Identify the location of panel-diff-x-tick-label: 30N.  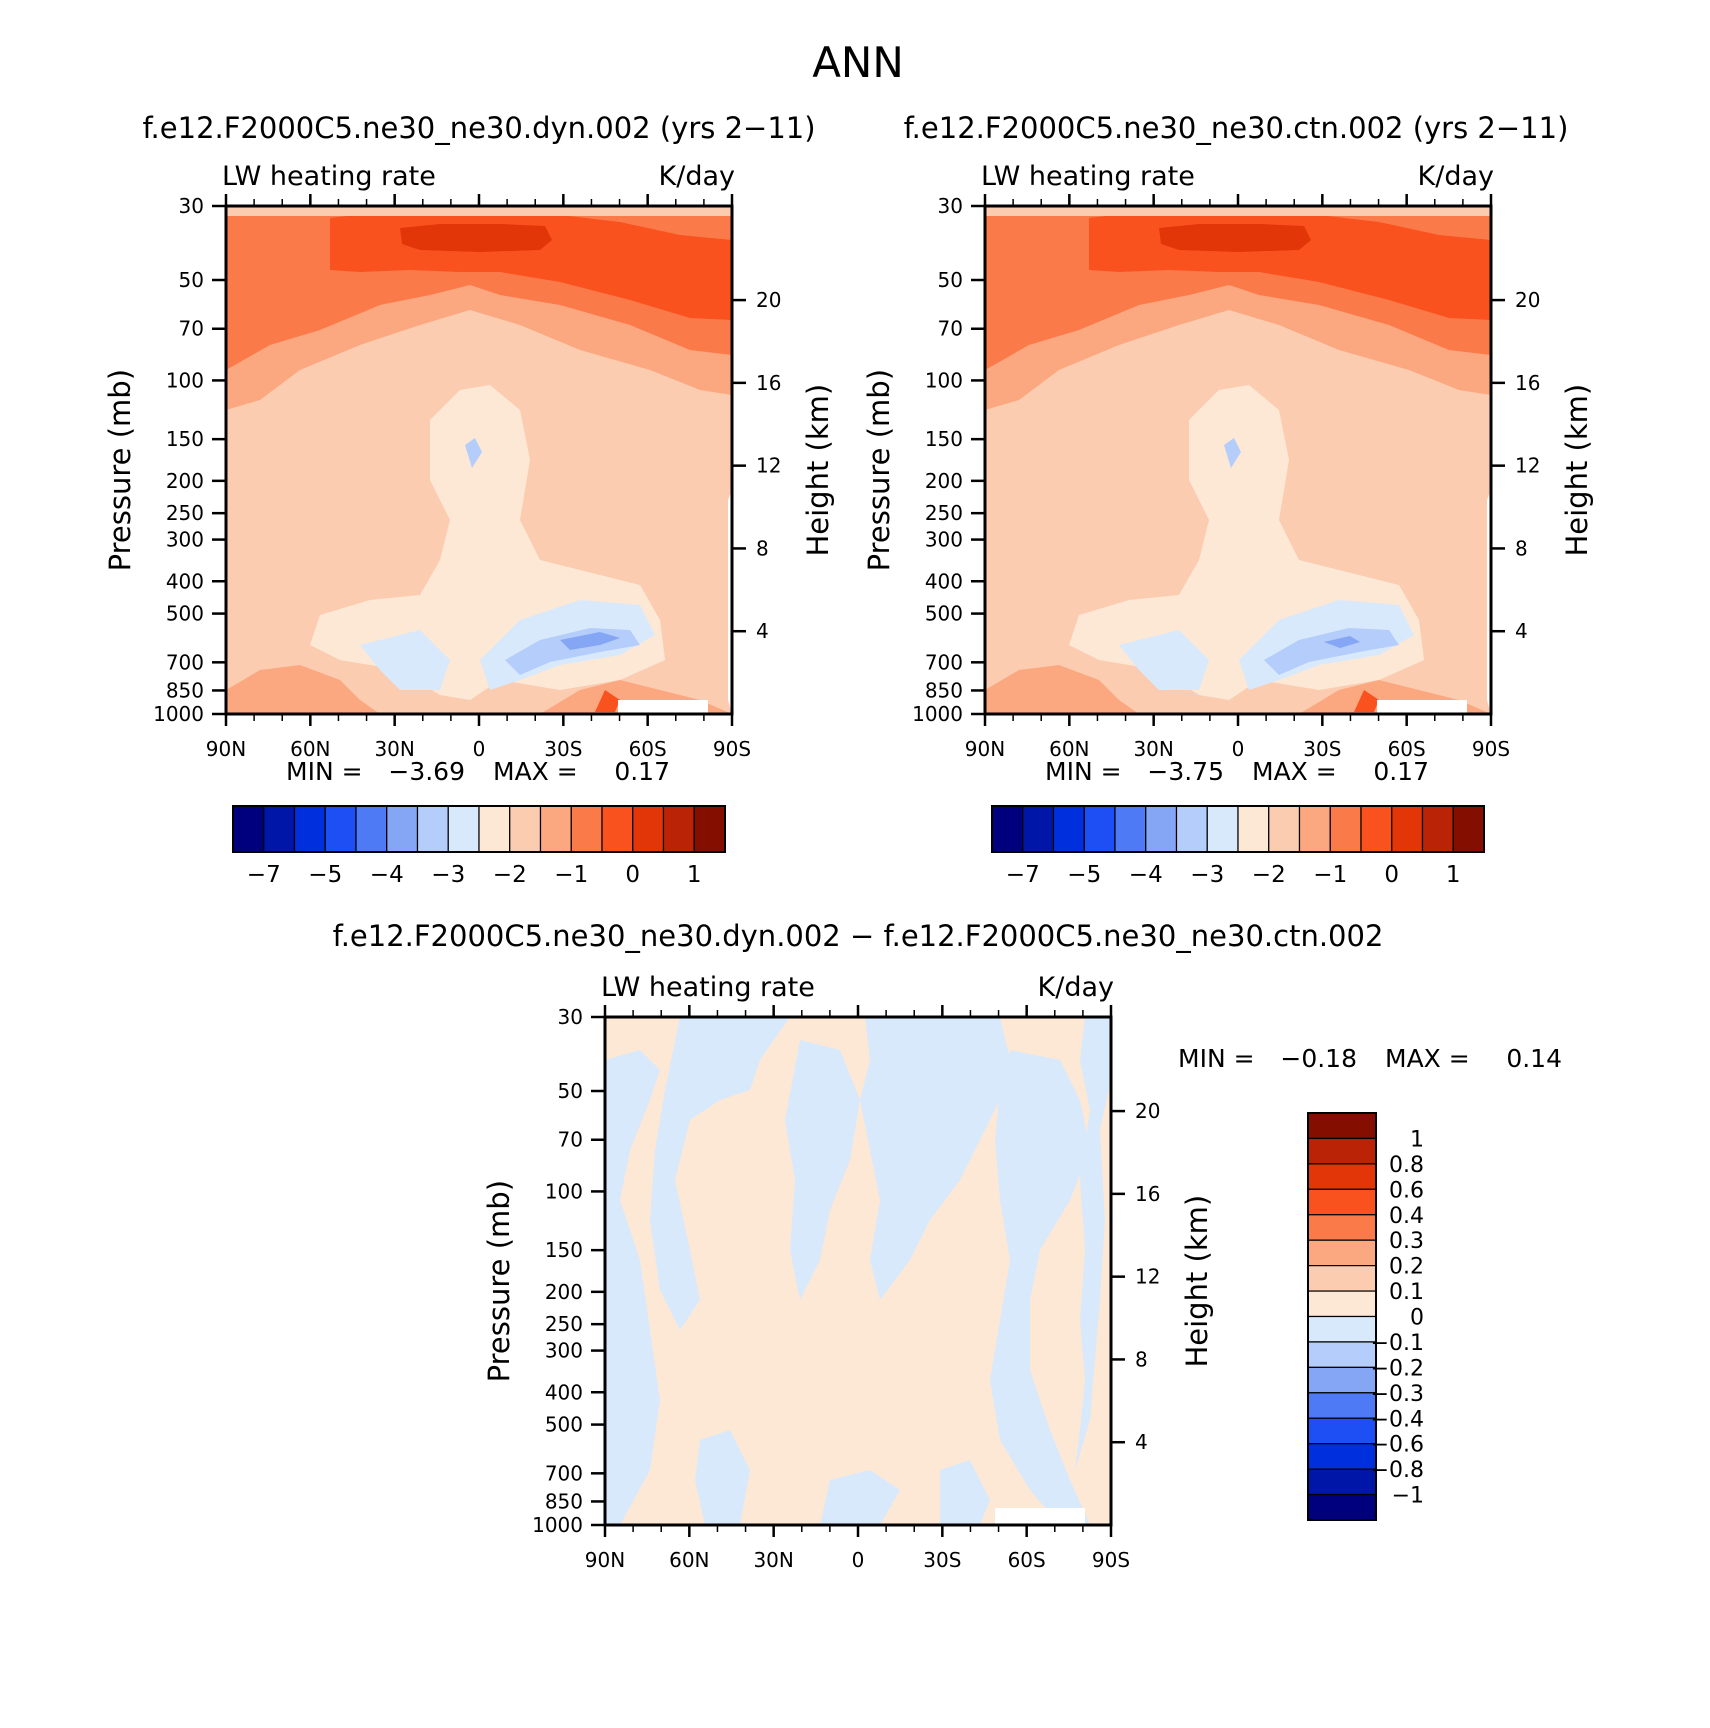
(773, 1560).